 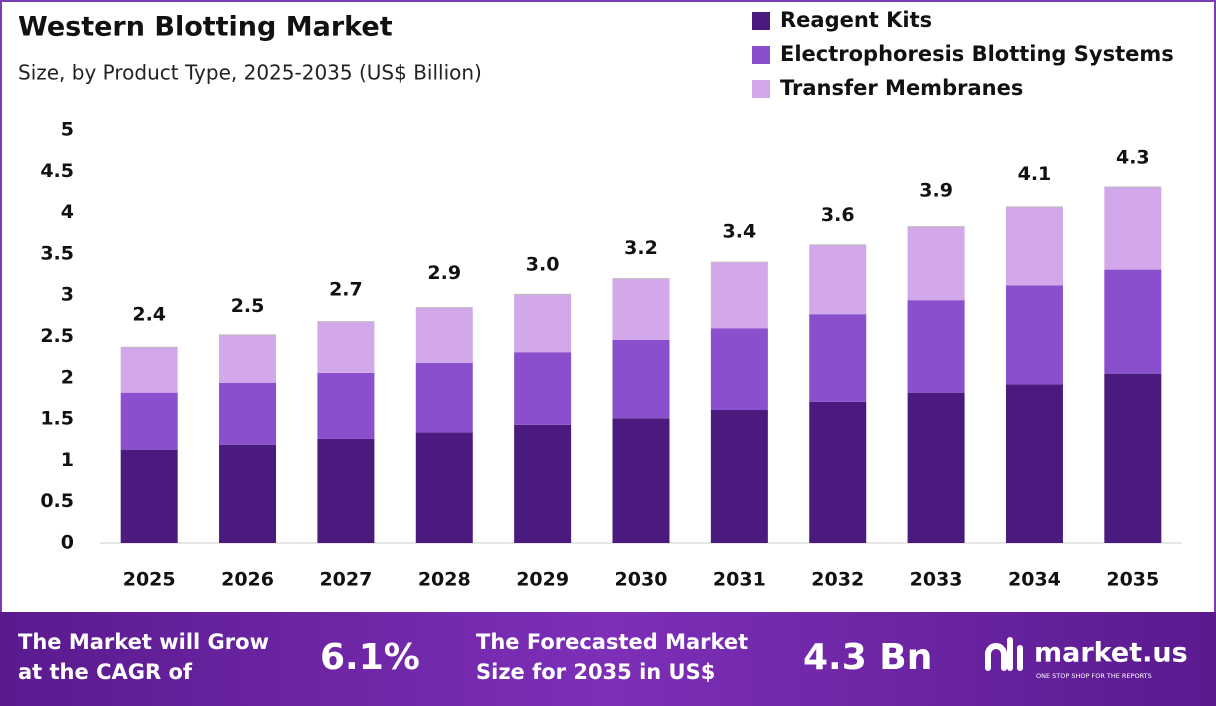 What do you see at coordinates (57, 419) in the screenshot?
I see `y-tick-label: 1.5` at bounding box center [57, 419].